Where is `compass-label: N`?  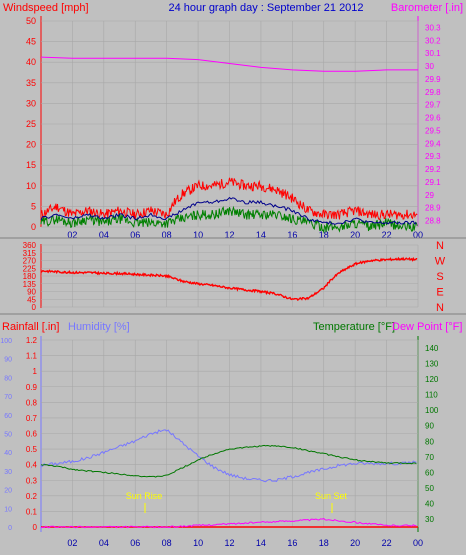 compass-label: N is located at coordinates (440, 246).